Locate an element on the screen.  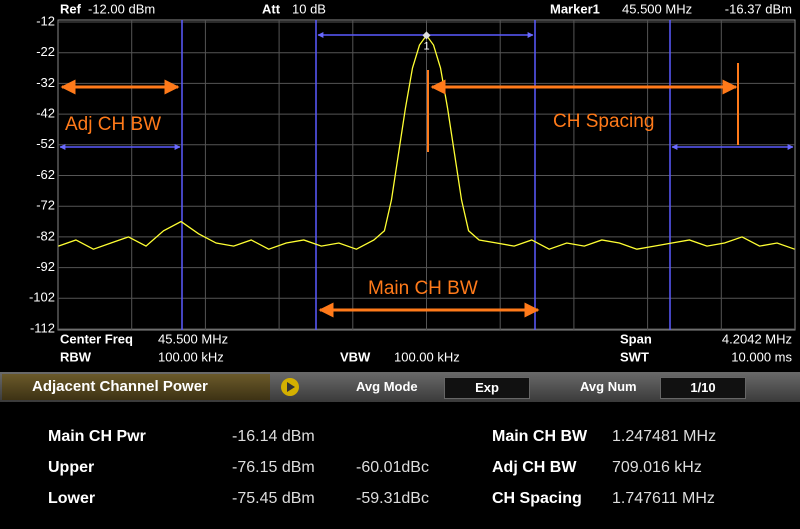
y-tick-label: -42 is located at coordinates (45, 113).